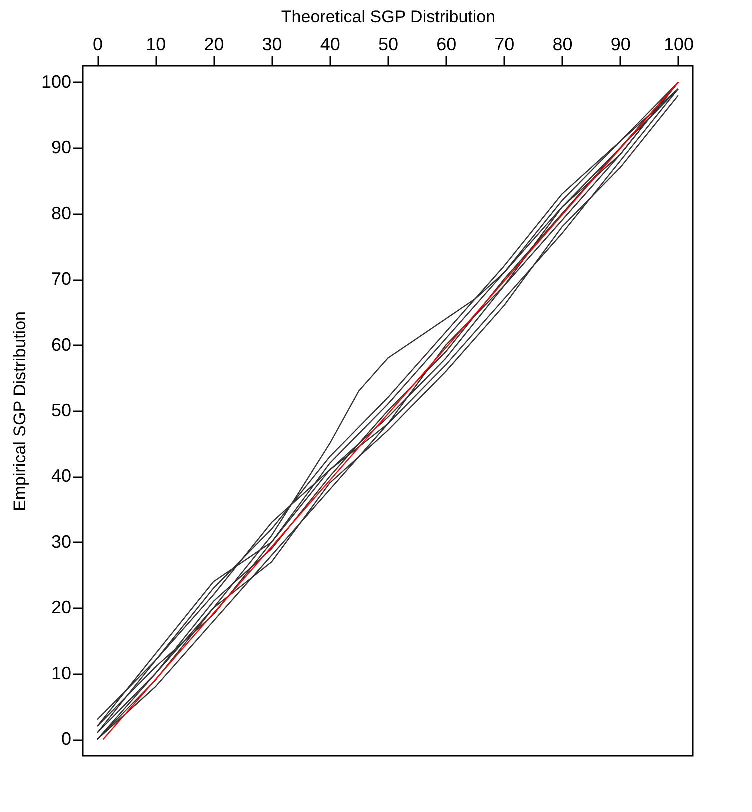 The image size is (752, 812). I want to click on x-tick-label: 60, so click(446, 44).